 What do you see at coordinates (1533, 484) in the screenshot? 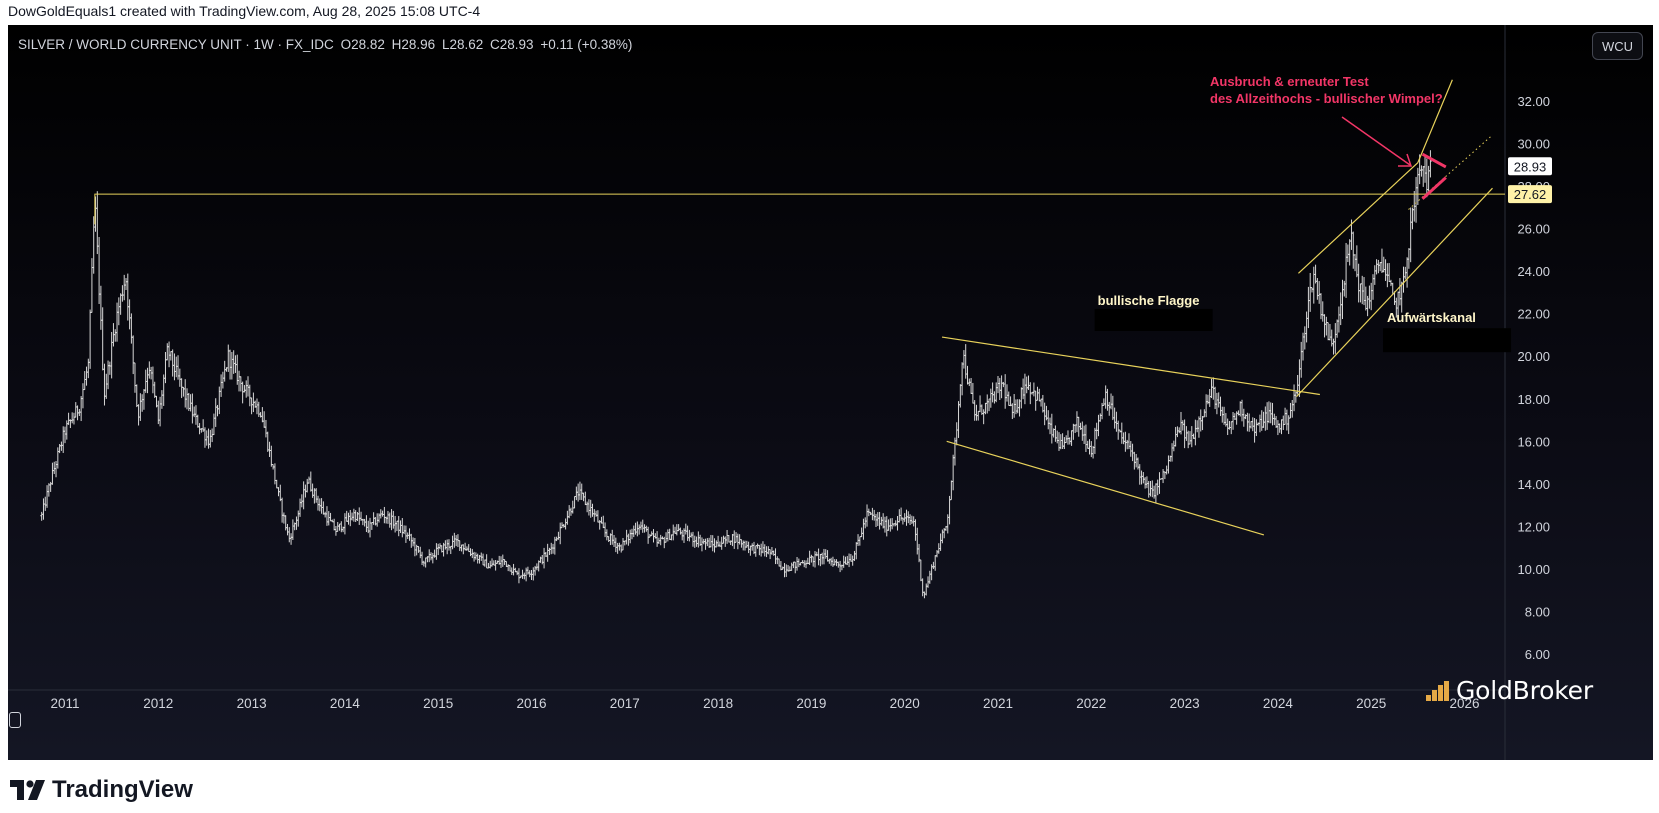
I see `y-tick-label: 14.00` at bounding box center [1533, 484].